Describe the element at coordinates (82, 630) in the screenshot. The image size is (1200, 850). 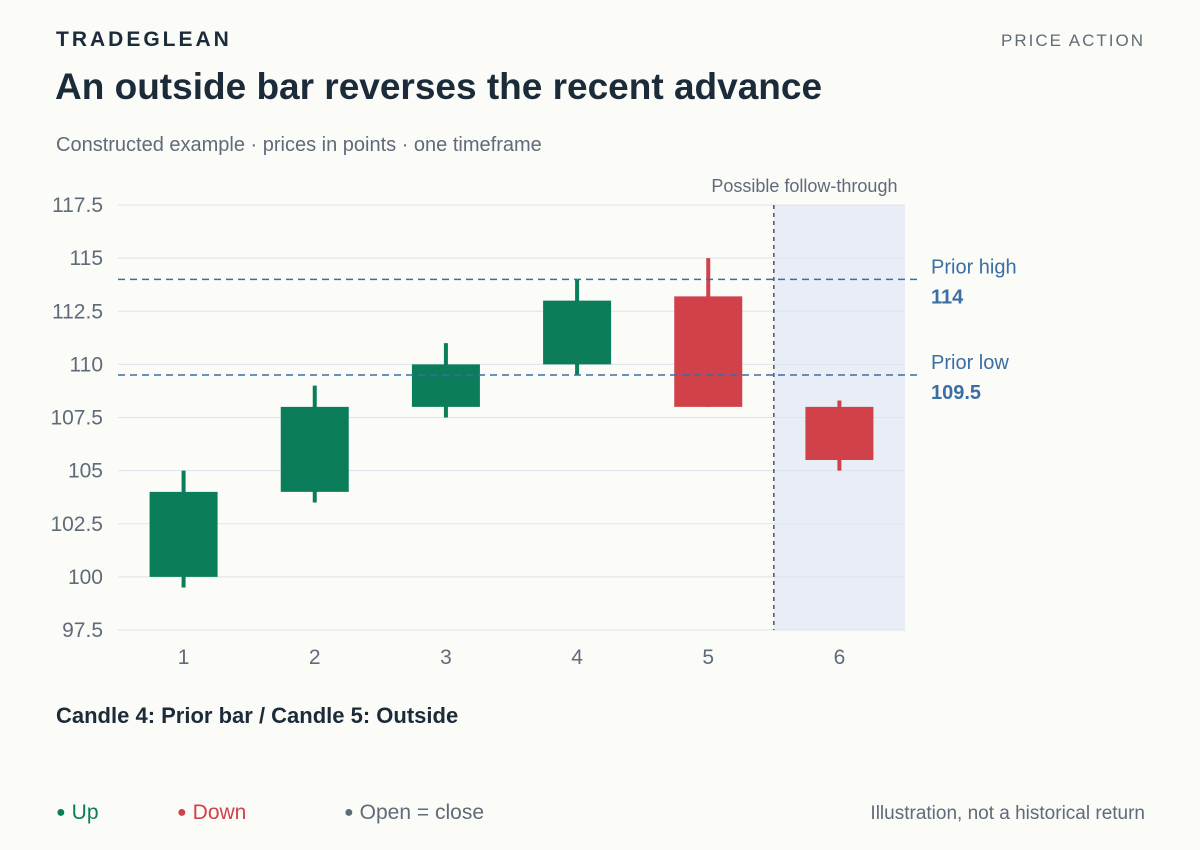
I see `y-tick-label: 97.5` at that location.